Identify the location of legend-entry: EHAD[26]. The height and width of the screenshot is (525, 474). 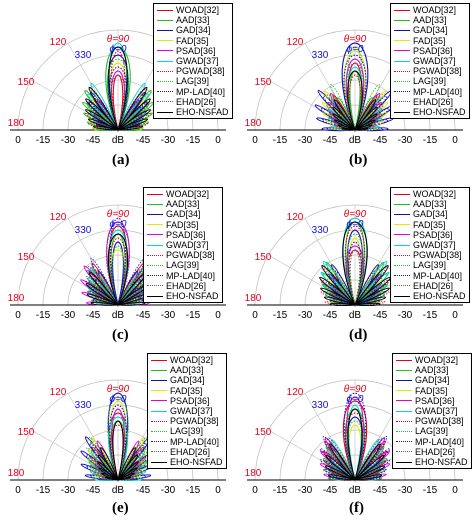
(187, 452).